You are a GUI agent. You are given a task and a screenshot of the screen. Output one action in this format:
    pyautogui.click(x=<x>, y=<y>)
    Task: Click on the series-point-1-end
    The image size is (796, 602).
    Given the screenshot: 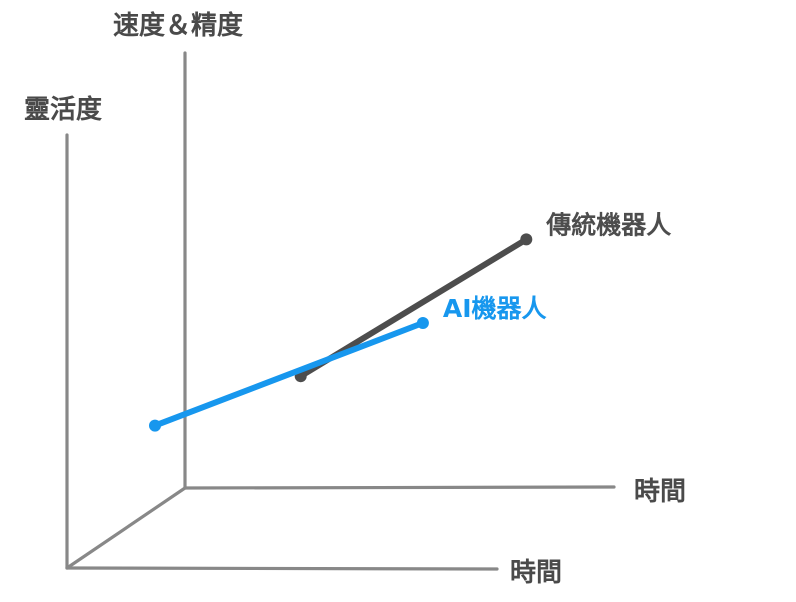 What is the action you would take?
    pyautogui.click(x=422, y=323)
    